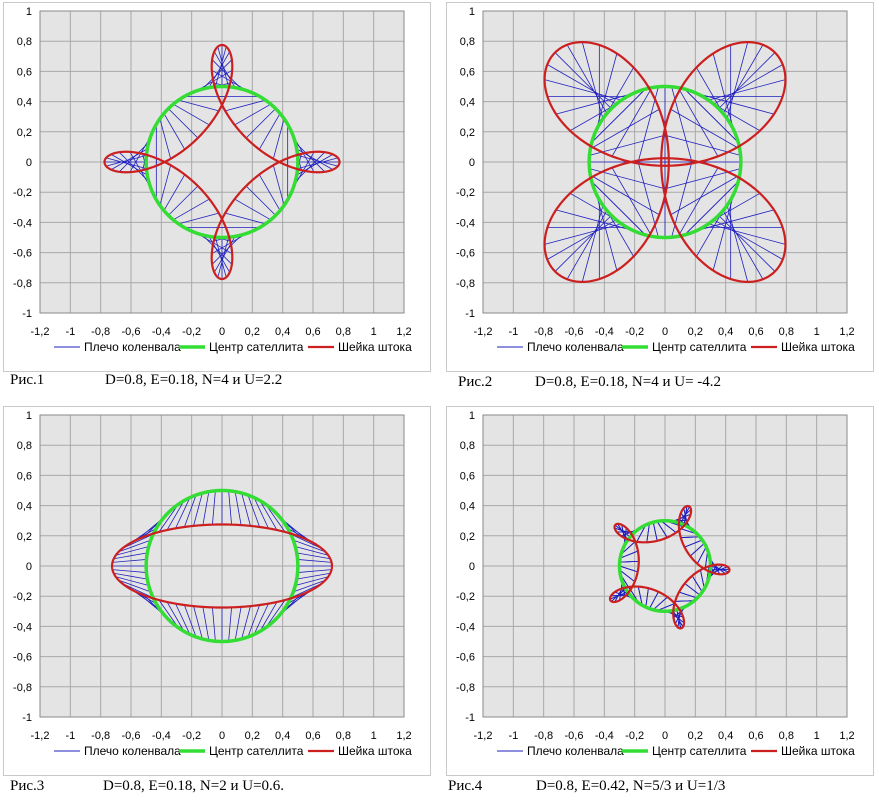 Image resolution: width=879 pixels, height=802 pixels. I want to click on x-tick-label: -1, so click(70, 736).